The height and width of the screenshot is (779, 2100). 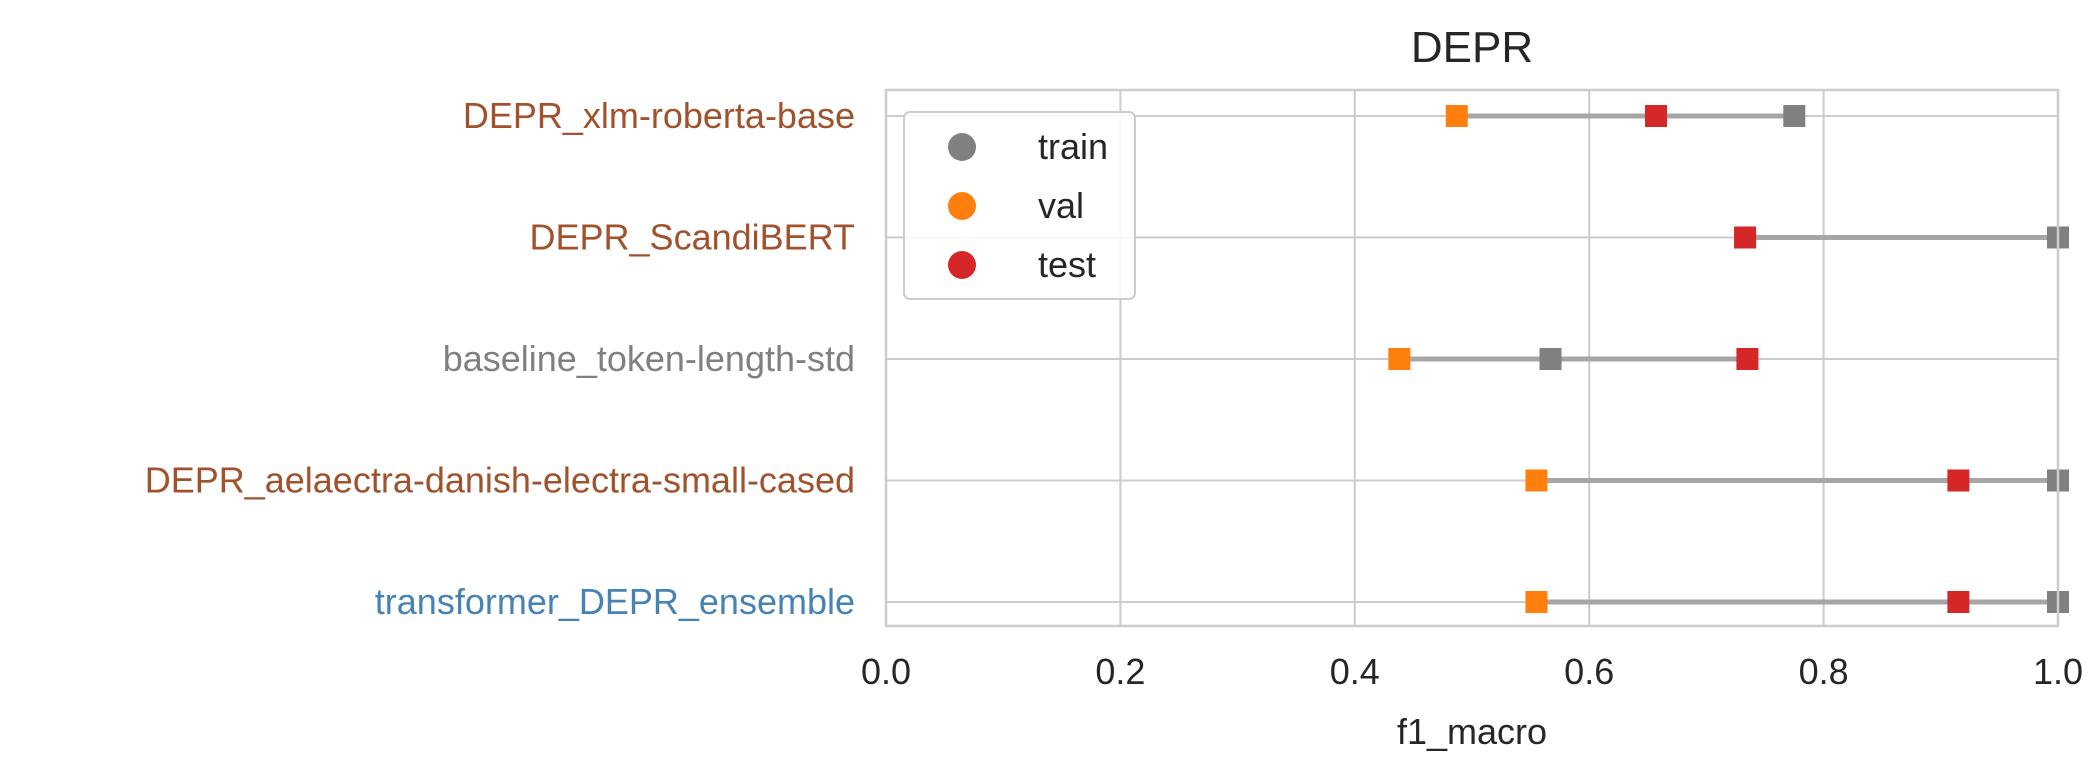 I want to click on legend-label-val: val, so click(x=1061, y=205).